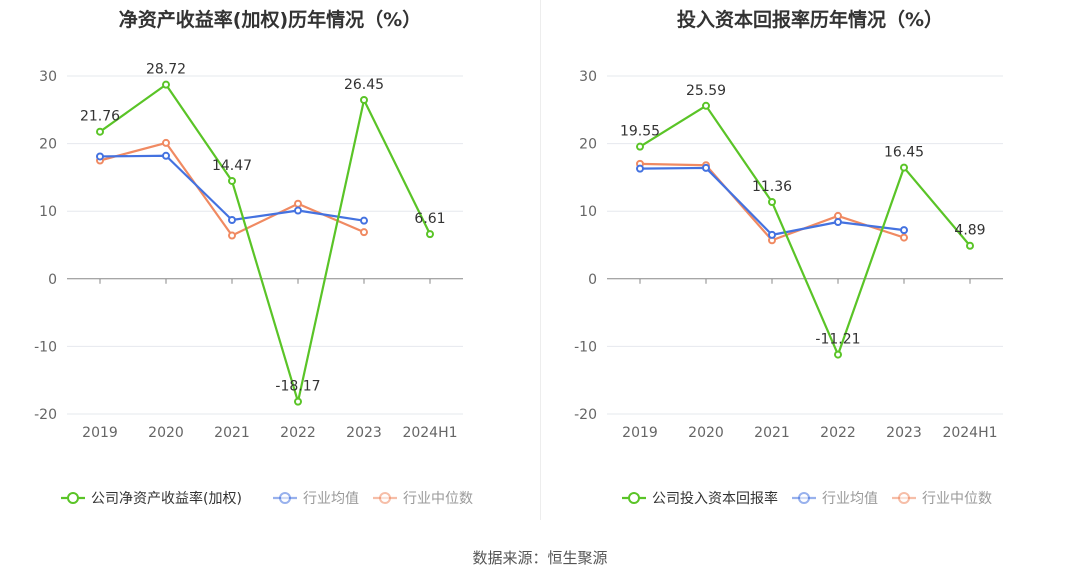  Describe the element at coordinates (100, 117) in the screenshot. I see `data-label: 21.76` at that location.